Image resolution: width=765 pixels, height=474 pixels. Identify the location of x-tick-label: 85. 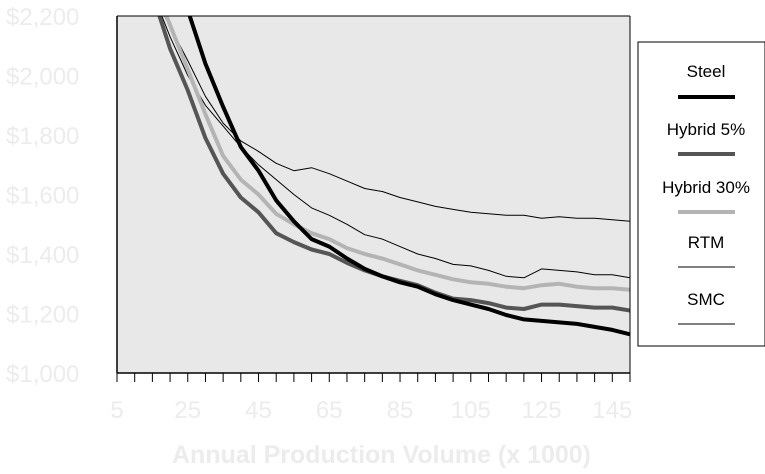
(400, 410).